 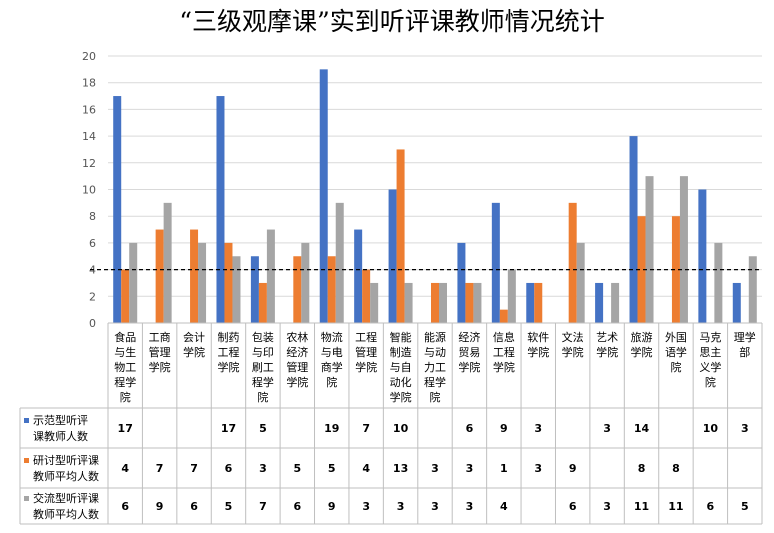 What do you see at coordinates (469, 352) in the screenshot?
I see `category-label: 贸易` at bounding box center [469, 352].